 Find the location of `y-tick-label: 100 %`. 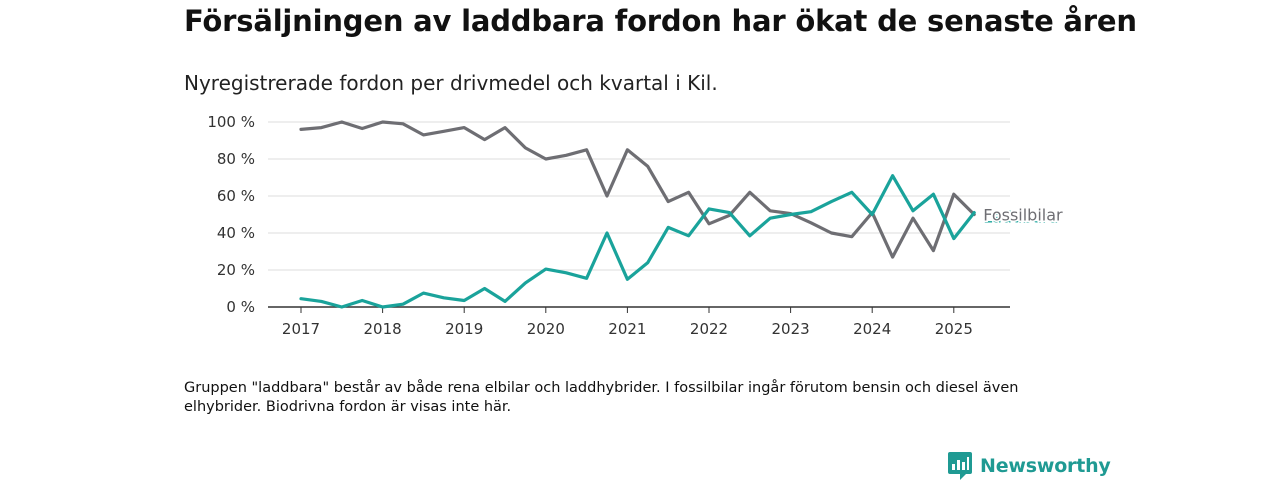

y-tick-label: 100 % is located at coordinates (231, 122).